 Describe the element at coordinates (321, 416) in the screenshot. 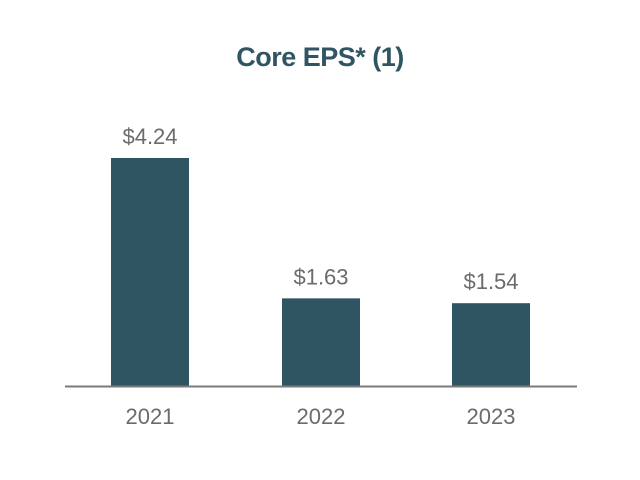

I see `x-tick-label-2022: 2022` at that location.